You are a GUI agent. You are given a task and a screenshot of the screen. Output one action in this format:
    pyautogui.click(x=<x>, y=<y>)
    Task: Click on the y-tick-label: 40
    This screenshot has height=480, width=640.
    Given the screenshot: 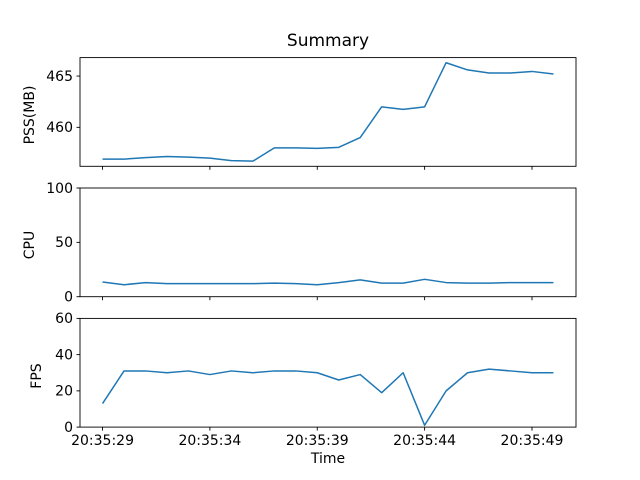 What is the action you would take?
    pyautogui.click(x=64, y=355)
    